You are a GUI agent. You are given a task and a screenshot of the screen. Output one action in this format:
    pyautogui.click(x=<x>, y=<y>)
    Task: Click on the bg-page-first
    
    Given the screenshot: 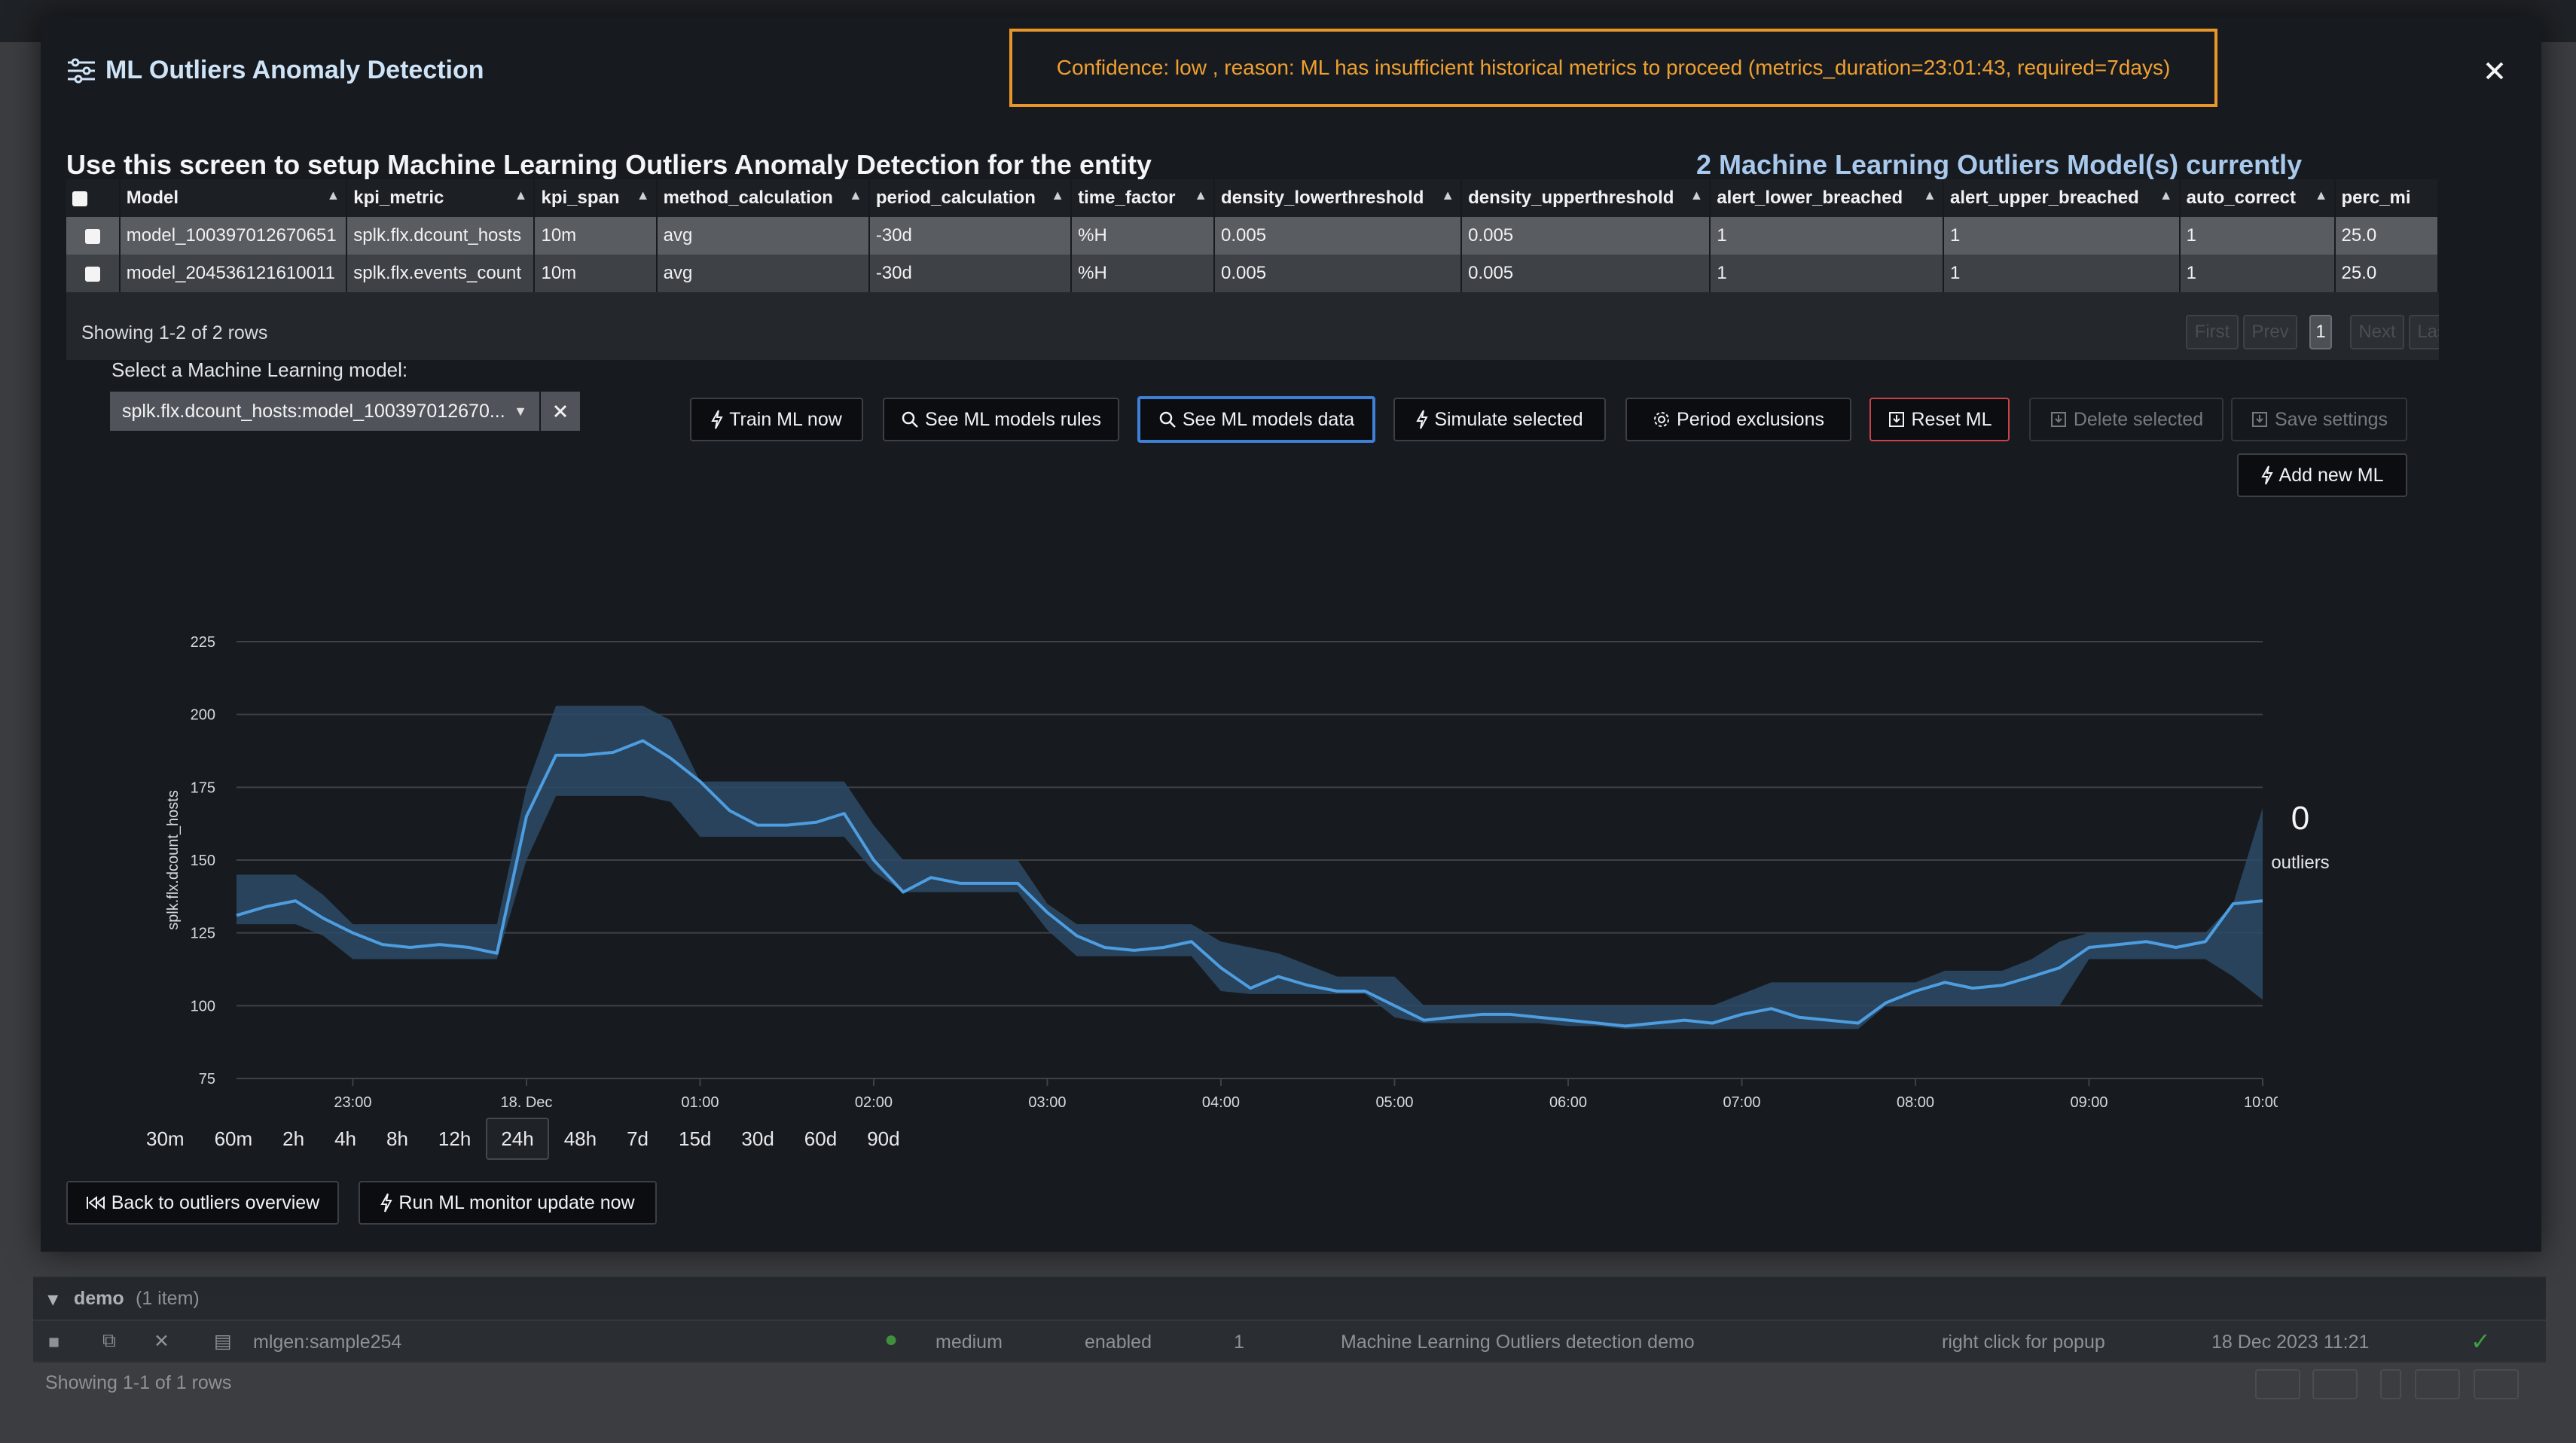 What is the action you would take?
    pyautogui.click(x=2278, y=1384)
    